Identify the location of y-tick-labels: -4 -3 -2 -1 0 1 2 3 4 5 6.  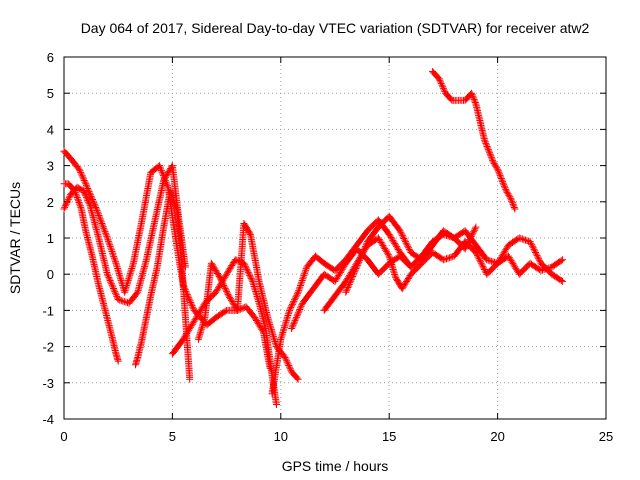
(48, 238).